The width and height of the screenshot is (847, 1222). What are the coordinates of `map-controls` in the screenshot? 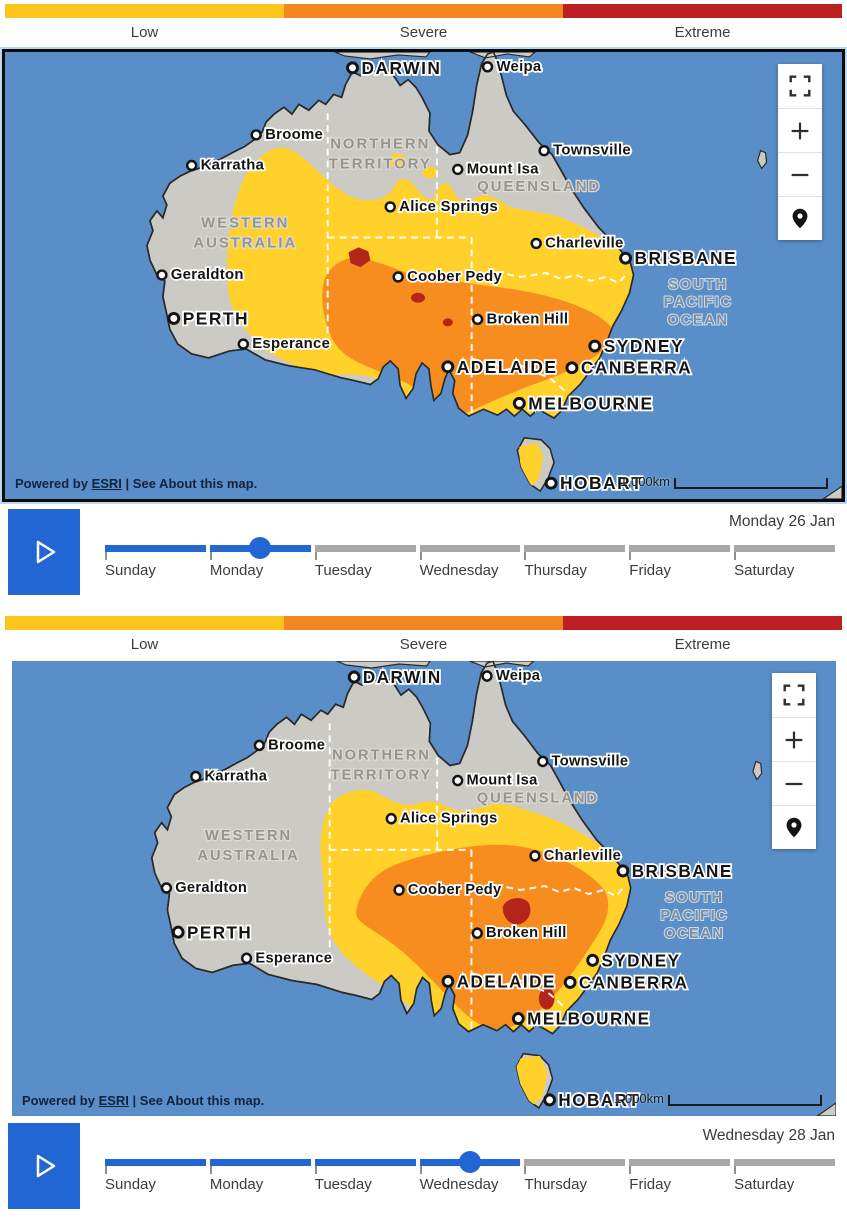 It's located at (800, 152).